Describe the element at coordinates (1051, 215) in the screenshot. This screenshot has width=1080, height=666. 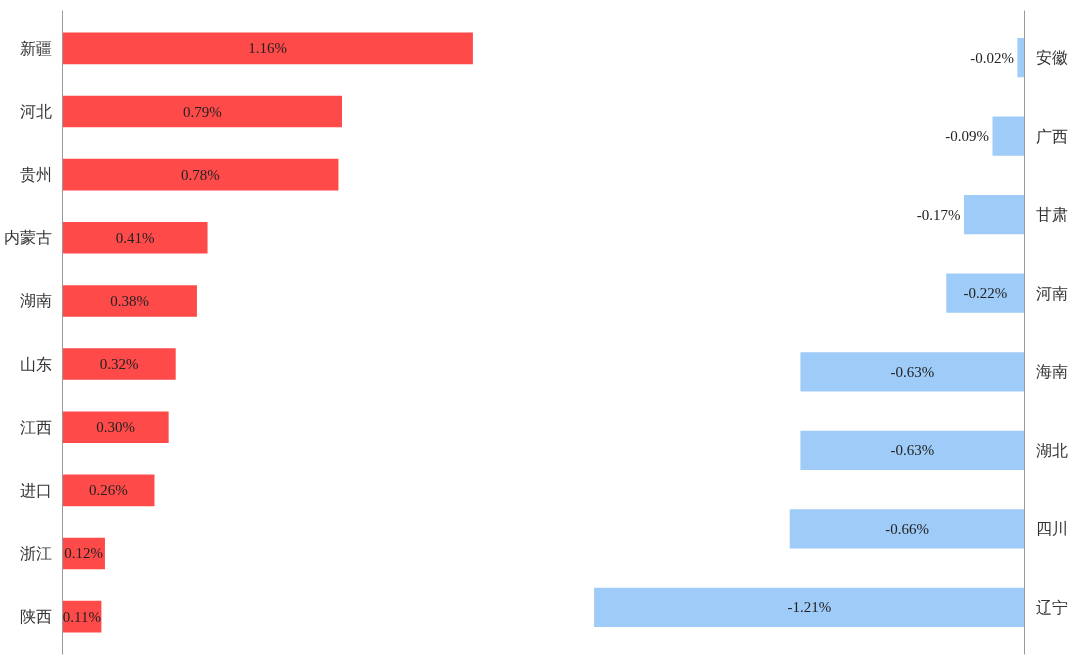
I see `y-tick-label: 甘肃` at that location.